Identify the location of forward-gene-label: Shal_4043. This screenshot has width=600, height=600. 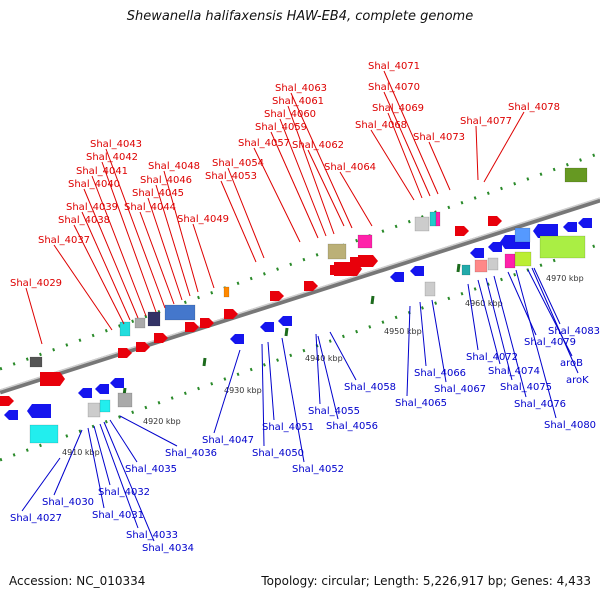
(116, 144).